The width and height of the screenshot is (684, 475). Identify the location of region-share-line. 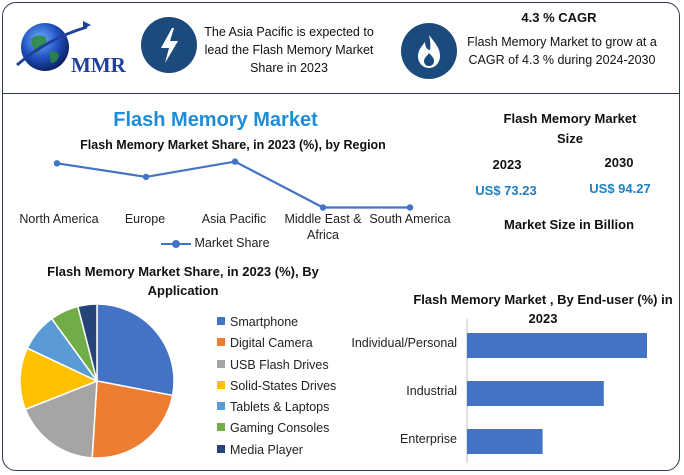
(233, 184).